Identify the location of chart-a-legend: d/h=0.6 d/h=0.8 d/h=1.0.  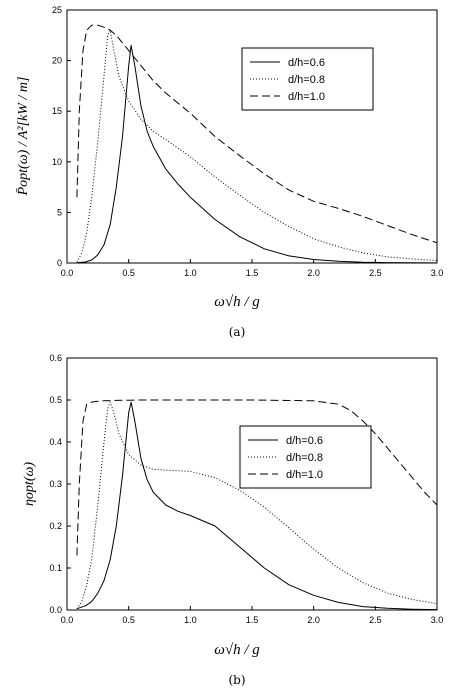
(307, 79).